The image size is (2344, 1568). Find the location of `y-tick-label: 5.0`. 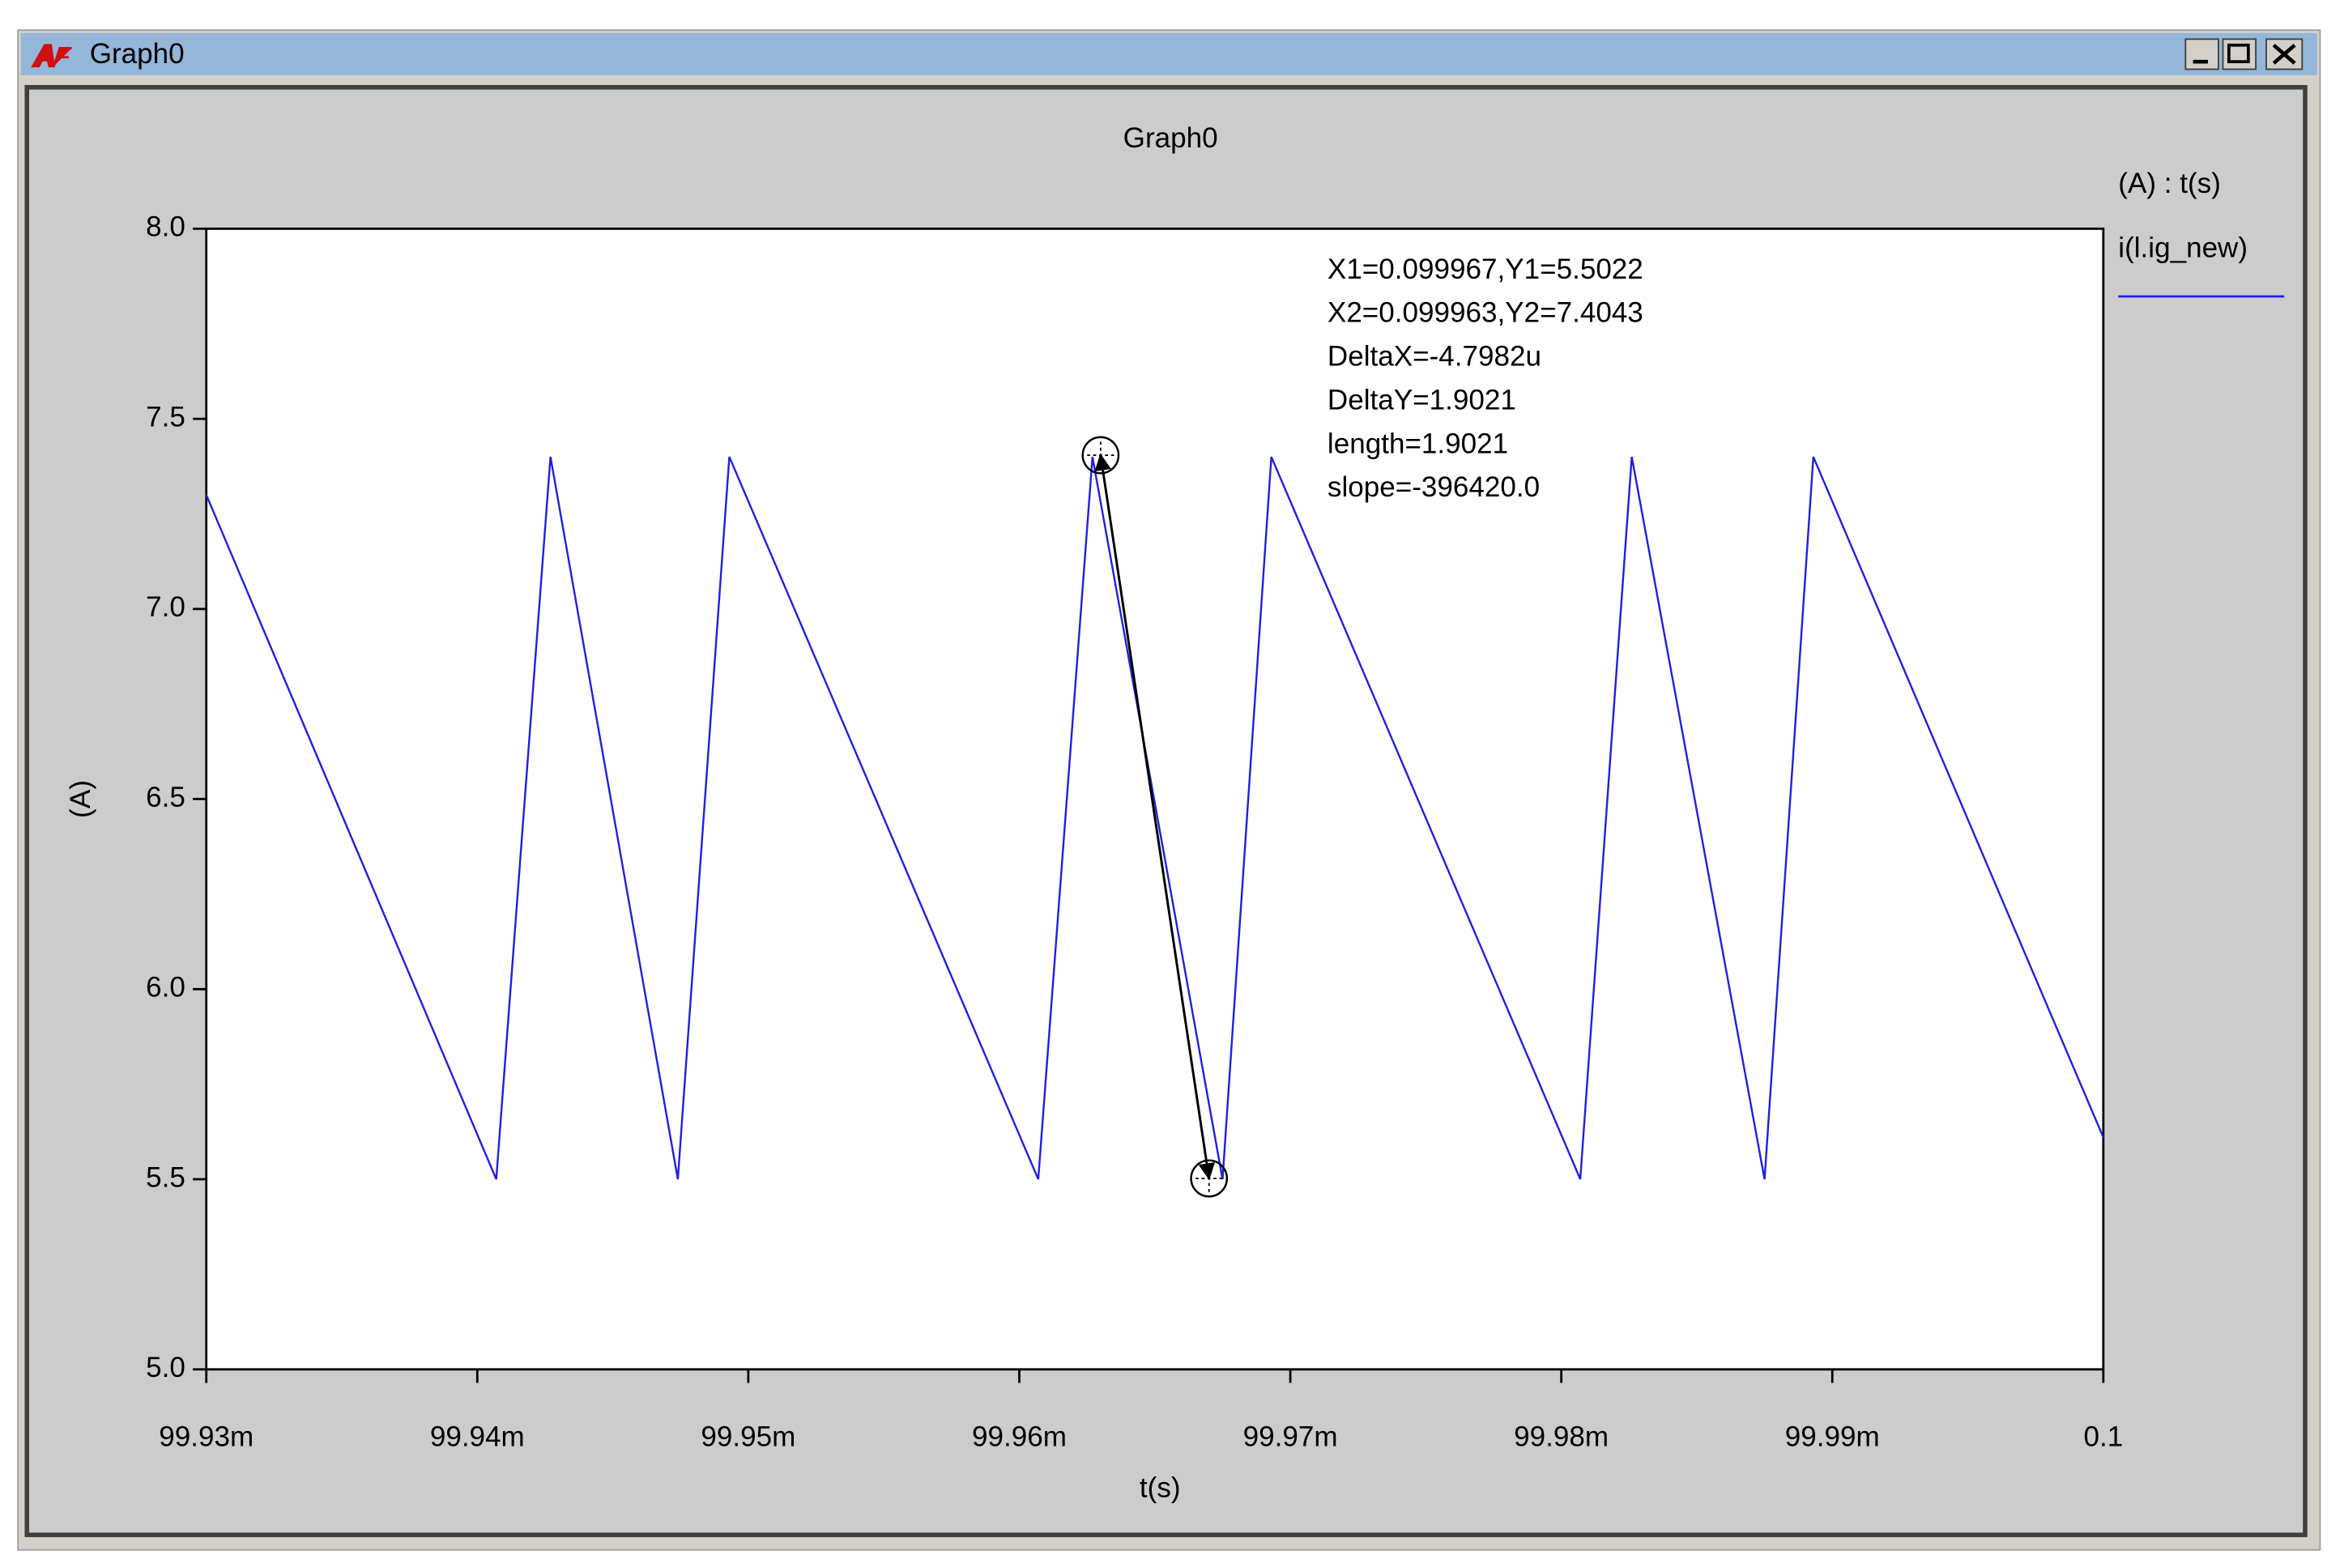

y-tick-label: 5.0 is located at coordinates (165, 1367).